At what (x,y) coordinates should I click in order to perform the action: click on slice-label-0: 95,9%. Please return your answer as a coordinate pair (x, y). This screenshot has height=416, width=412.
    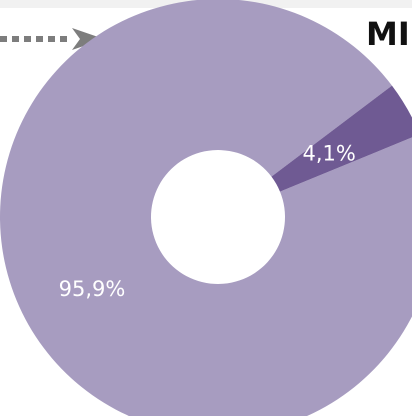
    Looking at the image, I should click on (92, 289).